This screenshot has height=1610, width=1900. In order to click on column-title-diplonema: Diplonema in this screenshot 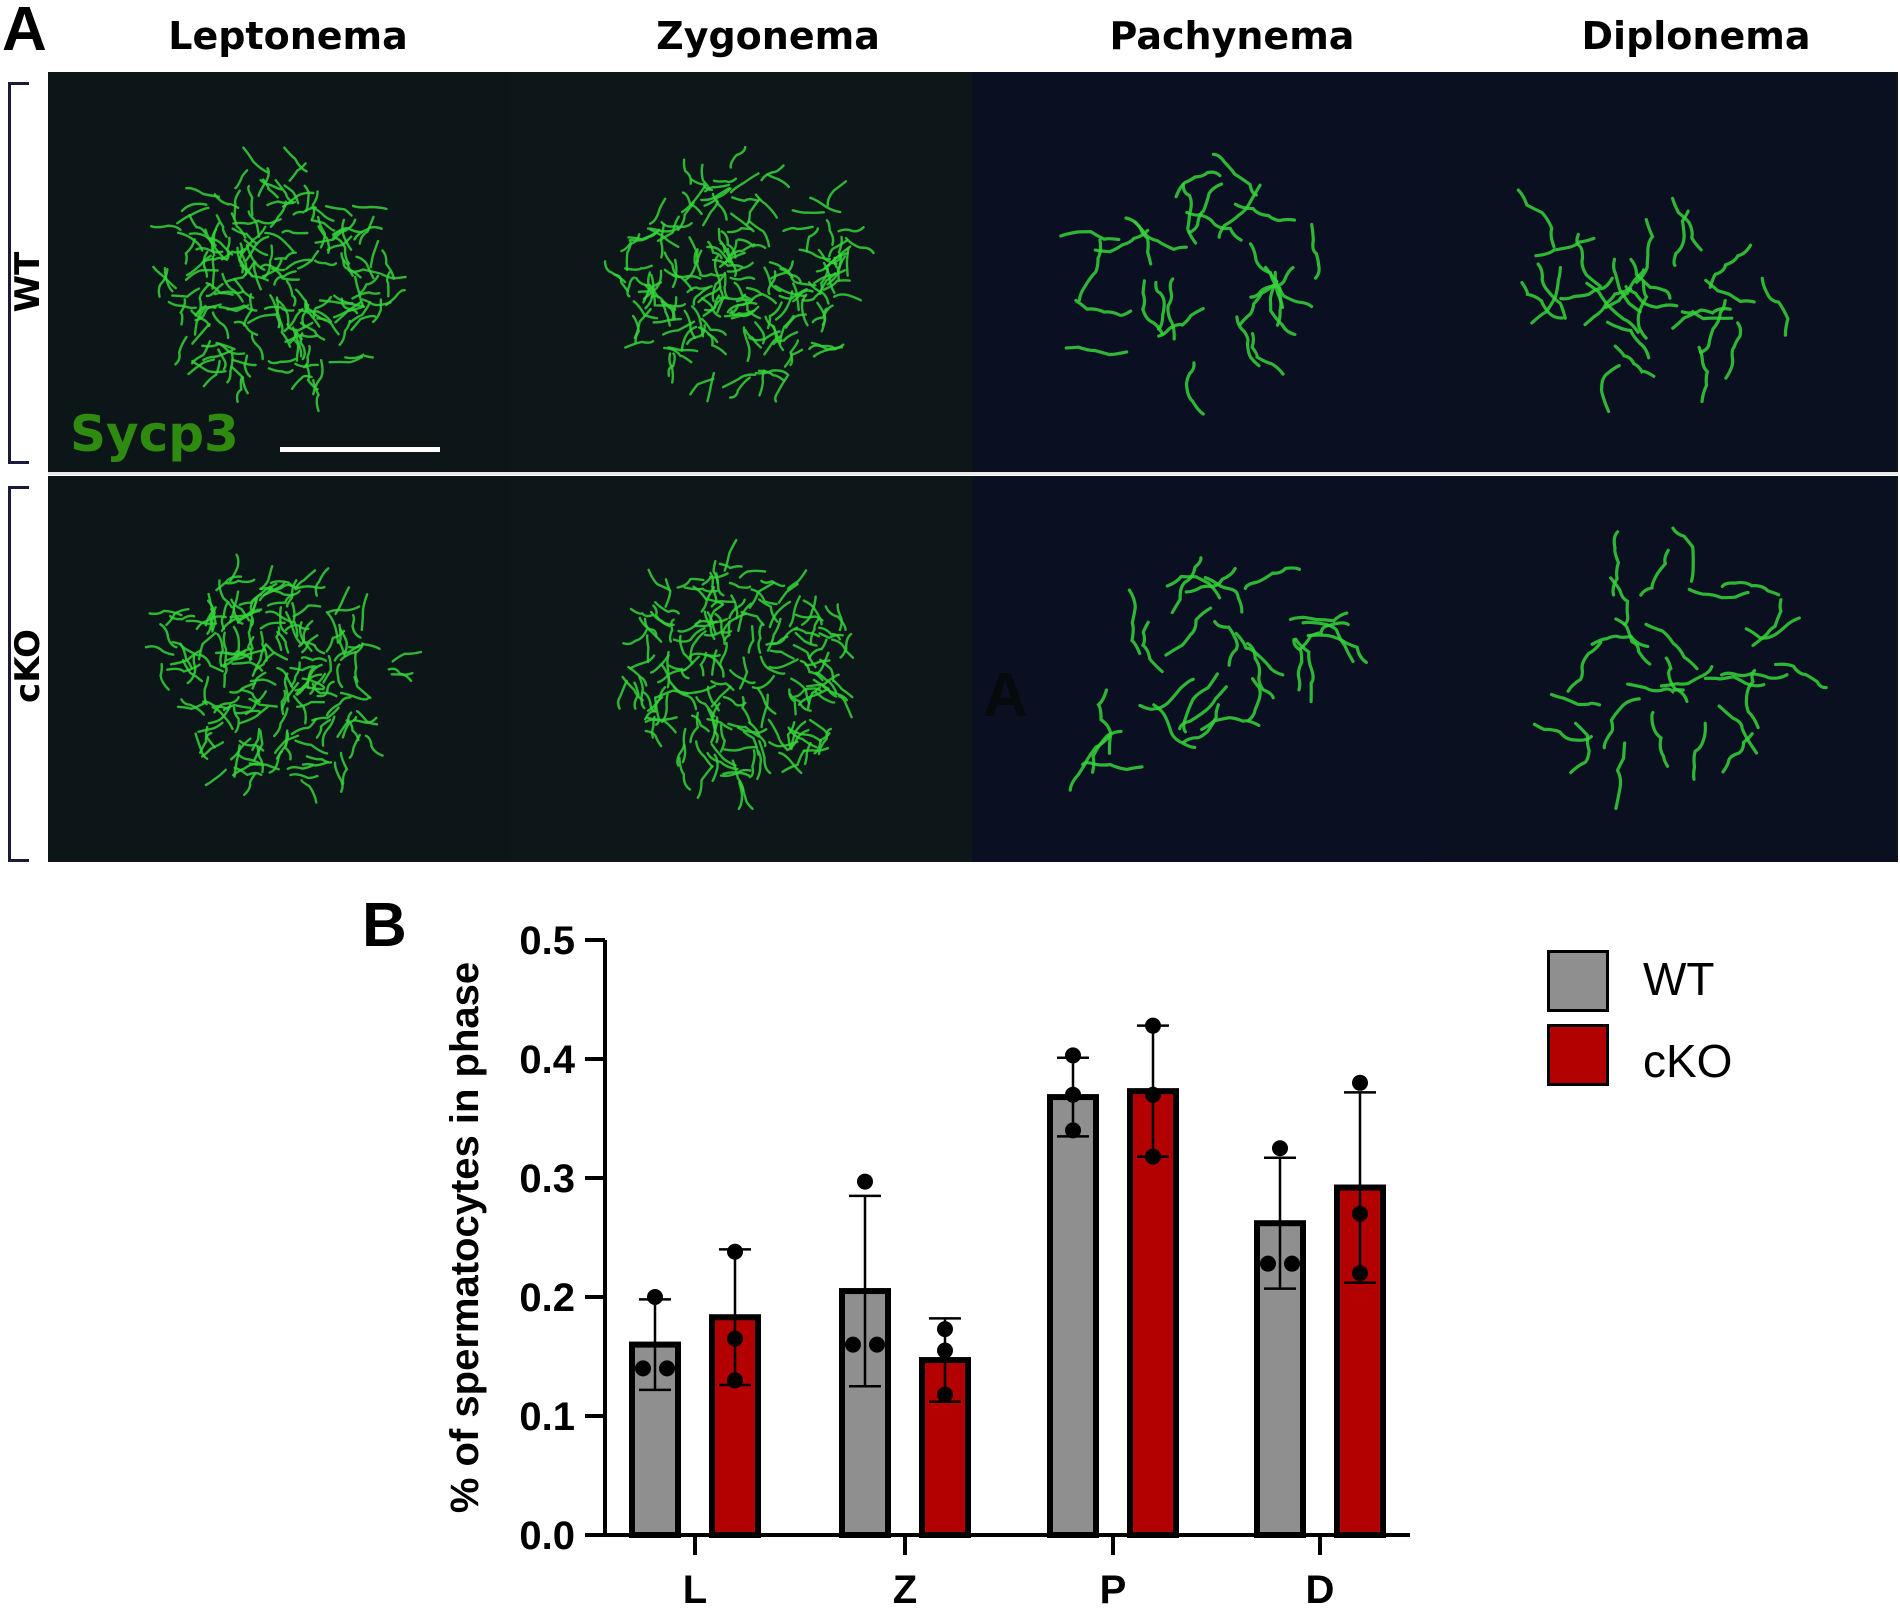, I will do `click(1696, 36)`.